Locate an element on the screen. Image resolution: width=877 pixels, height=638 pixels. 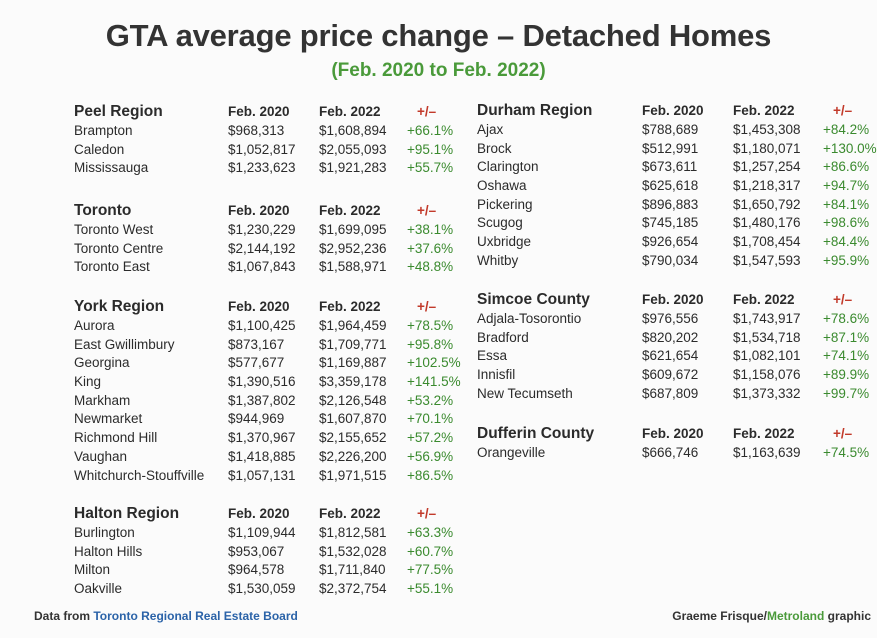
graphic-credit: Graeme Frisque/Metroland graphic is located at coordinates (771, 616).